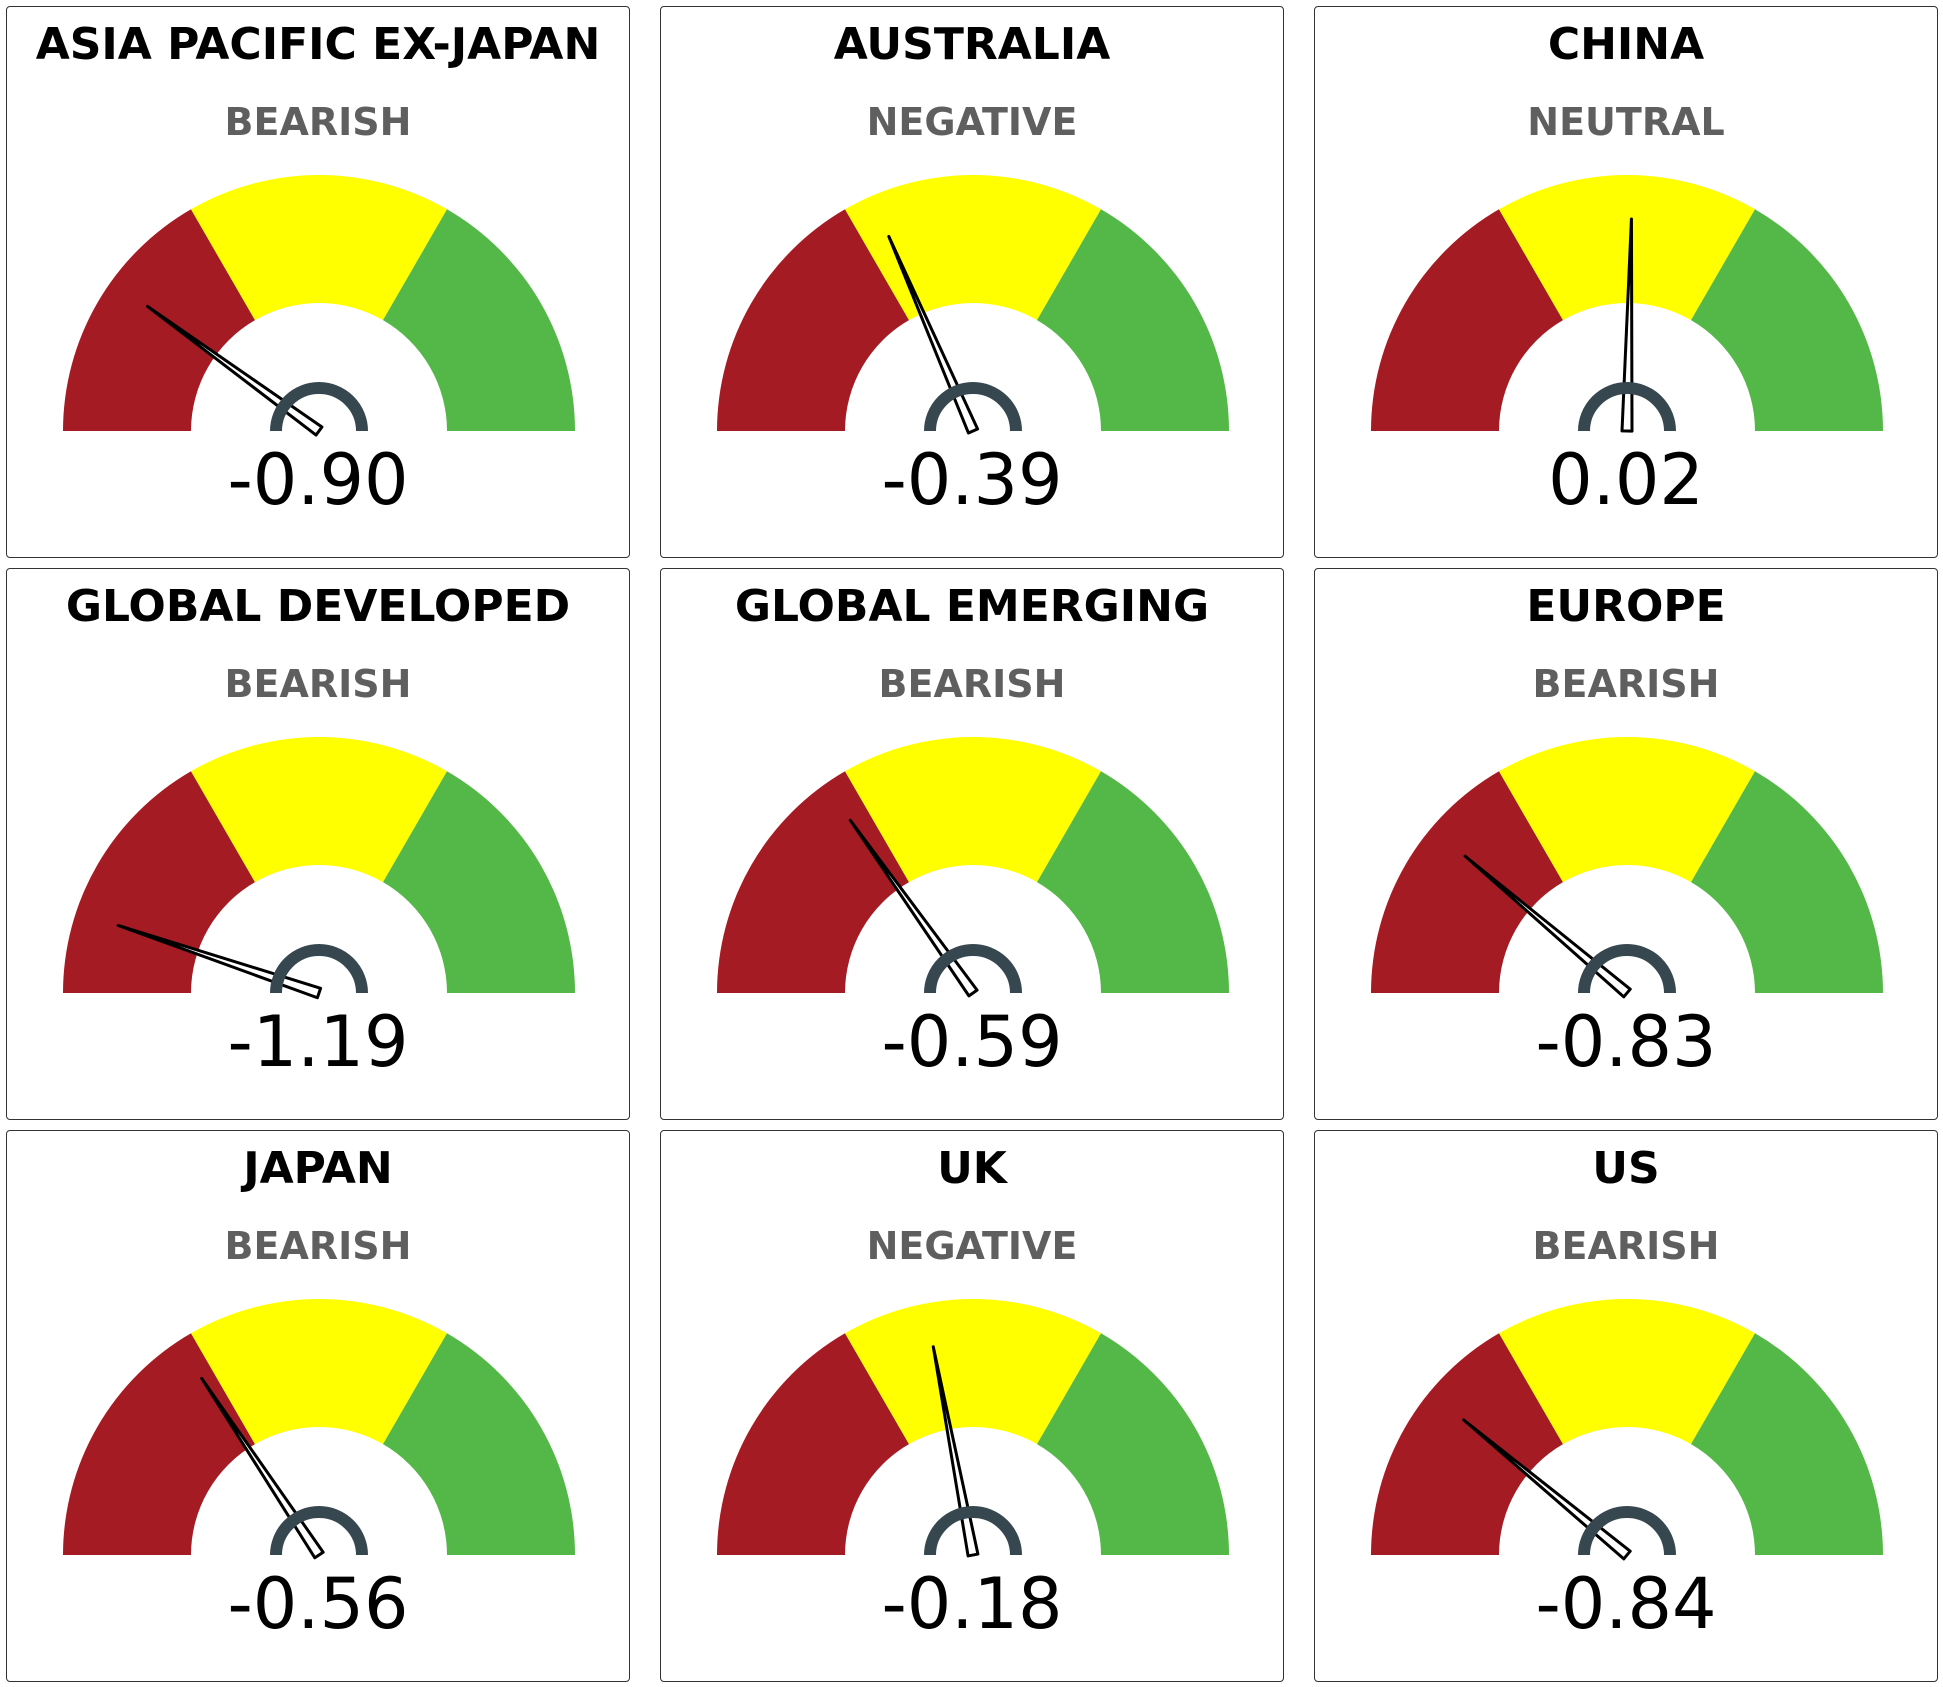 The height and width of the screenshot is (1687, 1943). Describe the element at coordinates (972, 1168) in the screenshot. I see `gauge-title: UK` at that location.